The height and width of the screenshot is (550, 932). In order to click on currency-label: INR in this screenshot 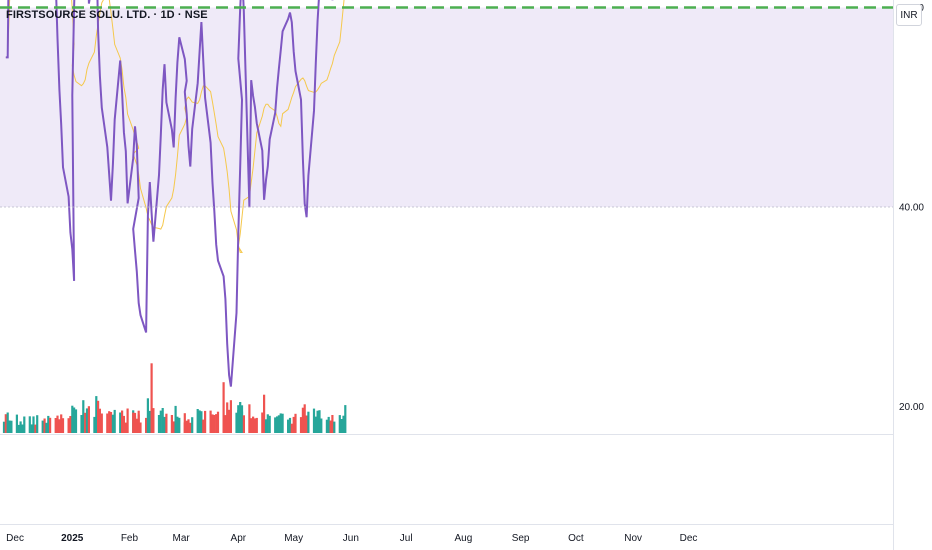, I will do `click(909, 15)`.